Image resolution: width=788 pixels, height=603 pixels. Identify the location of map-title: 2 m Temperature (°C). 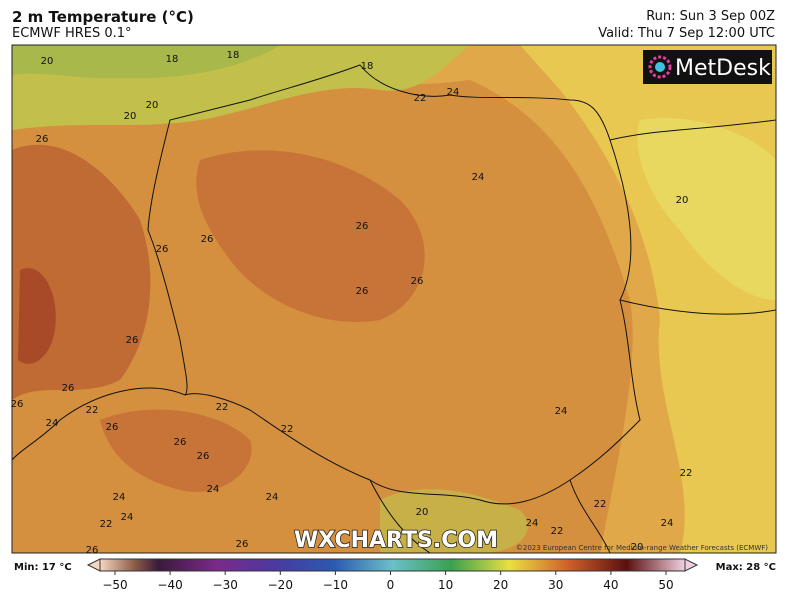
(103, 17).